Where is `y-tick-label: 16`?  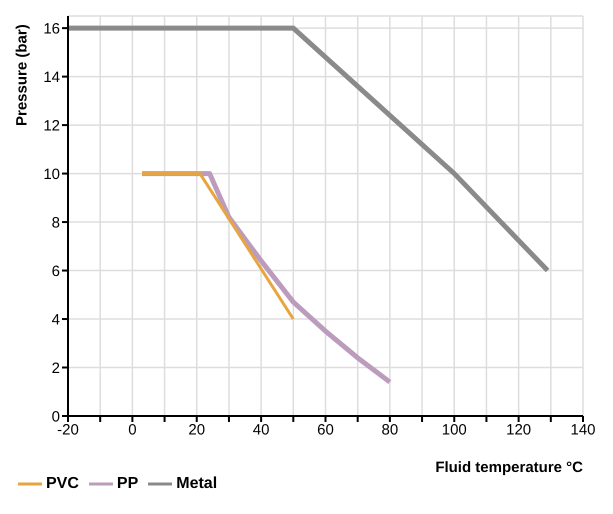 y-tick-label: 16 is located at coordinates (51, 29).